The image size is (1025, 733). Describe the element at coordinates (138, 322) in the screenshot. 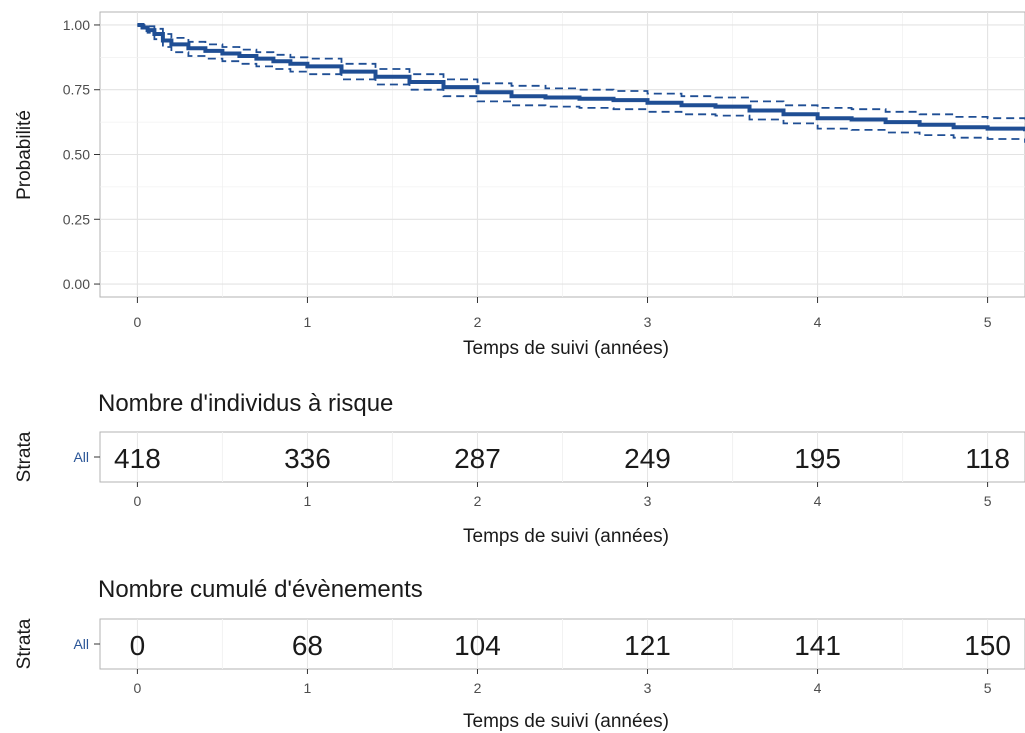

I see `survival-x-tick-label: 0` at that location.